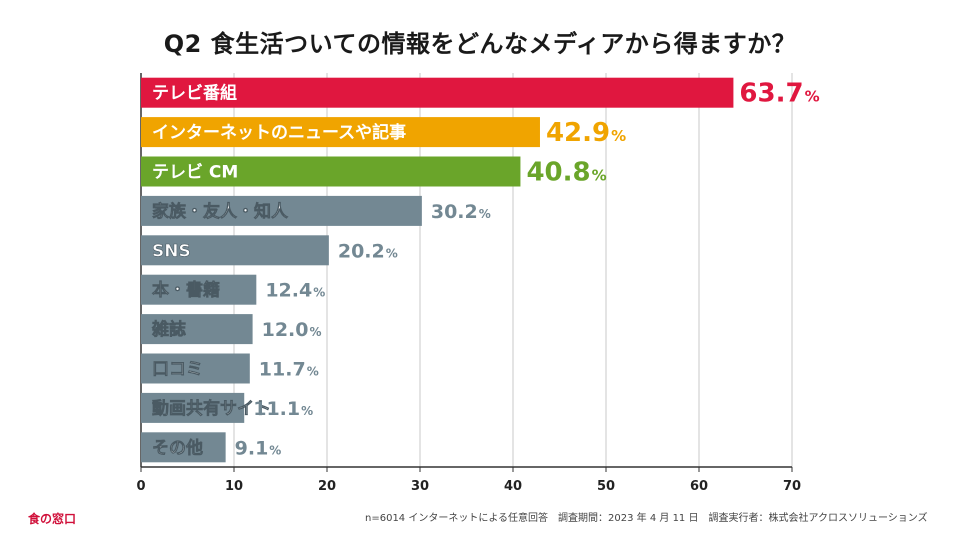 This screenshot has width=960, height=541. What do you see at coordinates (327, 486) in the screenshot?
I see `x-tick-label: 20` at bounding box center [327, 486].